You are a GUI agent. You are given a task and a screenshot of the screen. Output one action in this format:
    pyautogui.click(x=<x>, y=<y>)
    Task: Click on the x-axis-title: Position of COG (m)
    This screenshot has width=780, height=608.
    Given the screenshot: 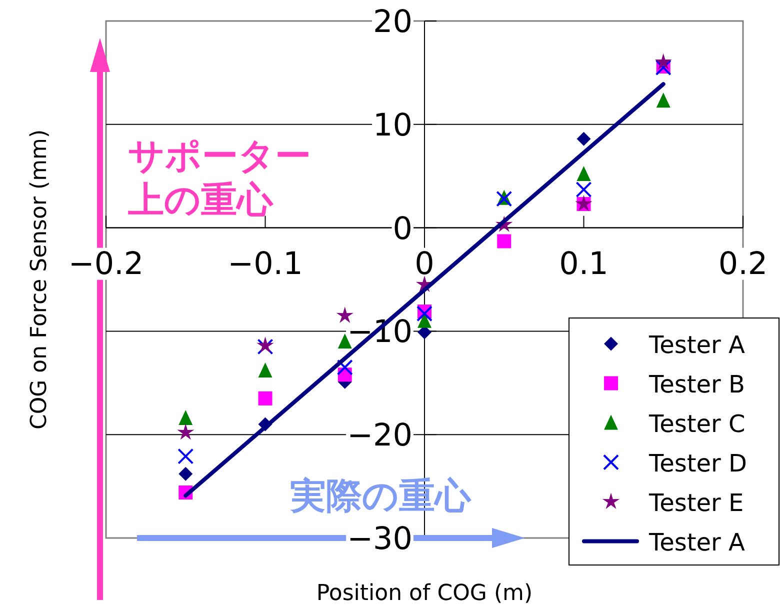 What is the action you would take?
    pyautogui.click(x=424, y=593)
    